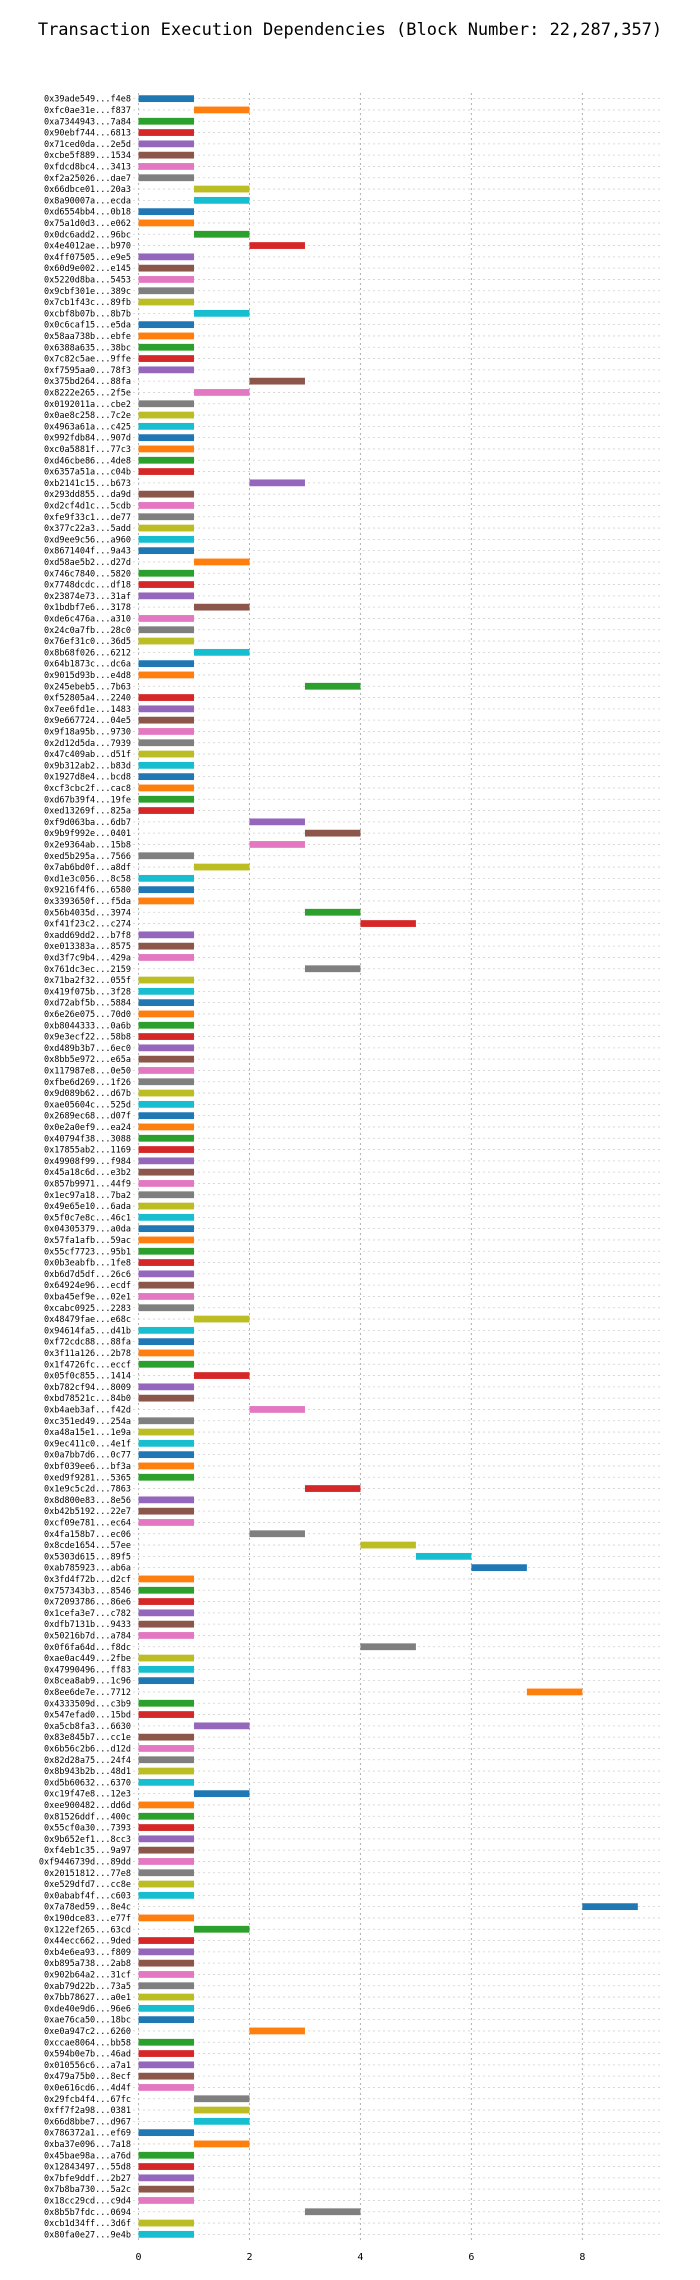  I want to click on y-tick-label: 0x17855ab2...1169, so click(87, 1151).